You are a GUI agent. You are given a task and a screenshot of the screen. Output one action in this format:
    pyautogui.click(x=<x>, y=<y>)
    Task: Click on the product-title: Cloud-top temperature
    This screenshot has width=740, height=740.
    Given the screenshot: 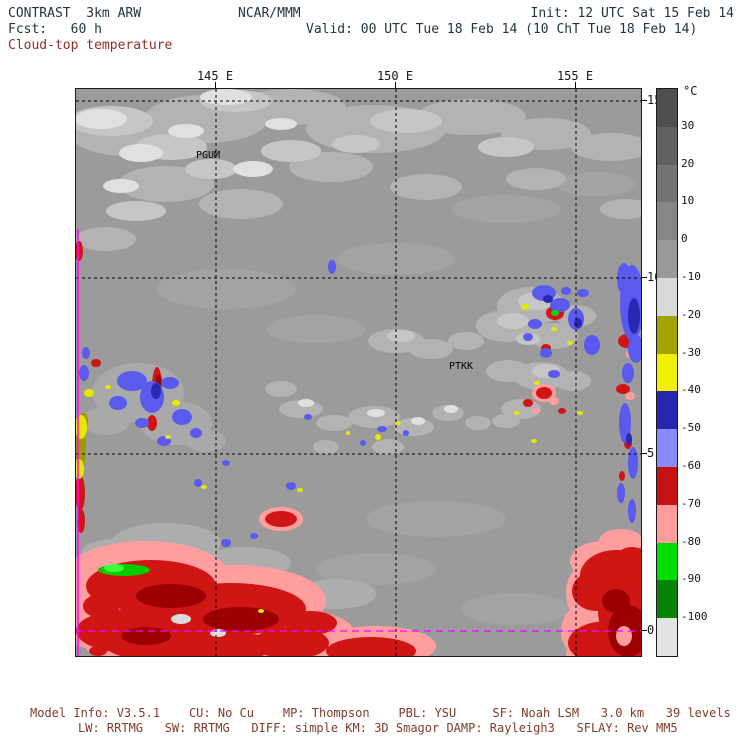 What is the action you would take?
    pyautogui.click(x=90, y=45)
    